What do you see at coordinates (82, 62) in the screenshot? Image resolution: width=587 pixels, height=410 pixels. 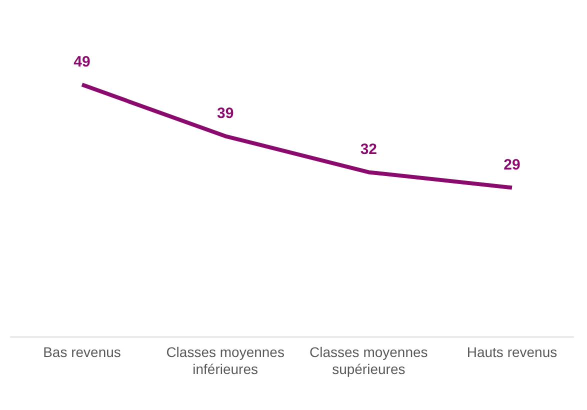 I see `data-label: 49` at bounding box center [82, 62].